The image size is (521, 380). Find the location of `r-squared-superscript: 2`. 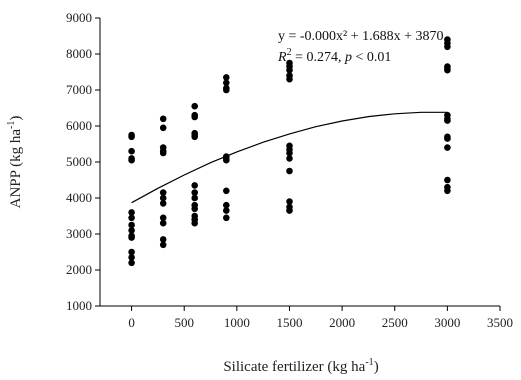

r-squared-superscript: 2 is located at coordinates (289, 52).